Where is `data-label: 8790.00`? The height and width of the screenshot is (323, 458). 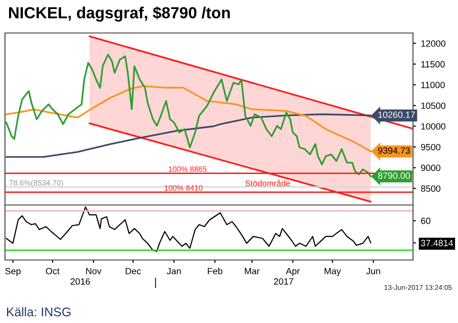
data-label: 8790.00 is located at coordinates (394, 175).